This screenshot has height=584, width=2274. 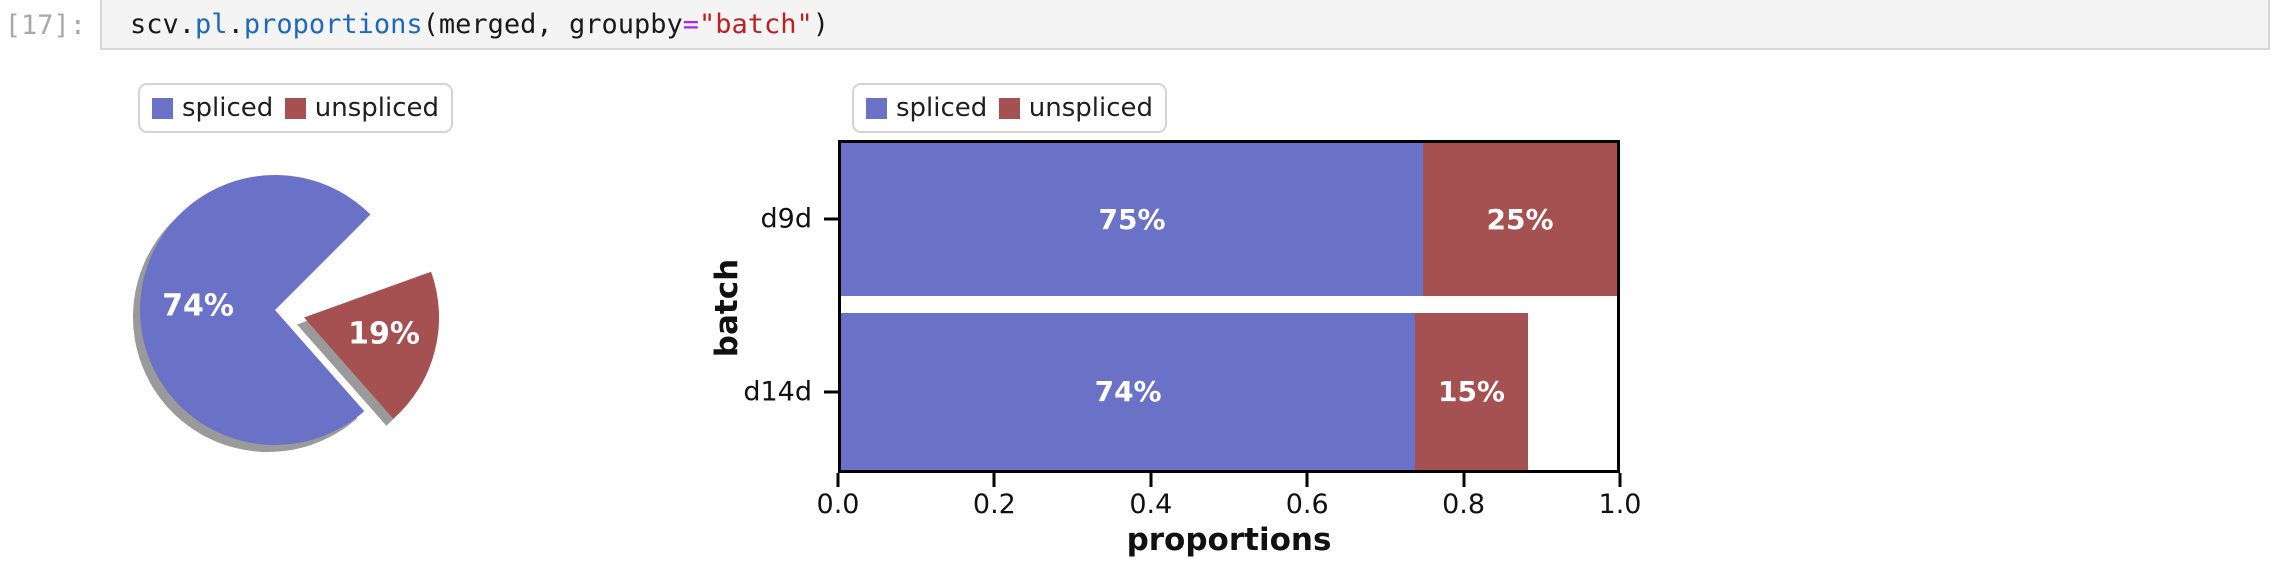 I want to click on x-tick-label: 1.0, so click(x=1620, y=504).